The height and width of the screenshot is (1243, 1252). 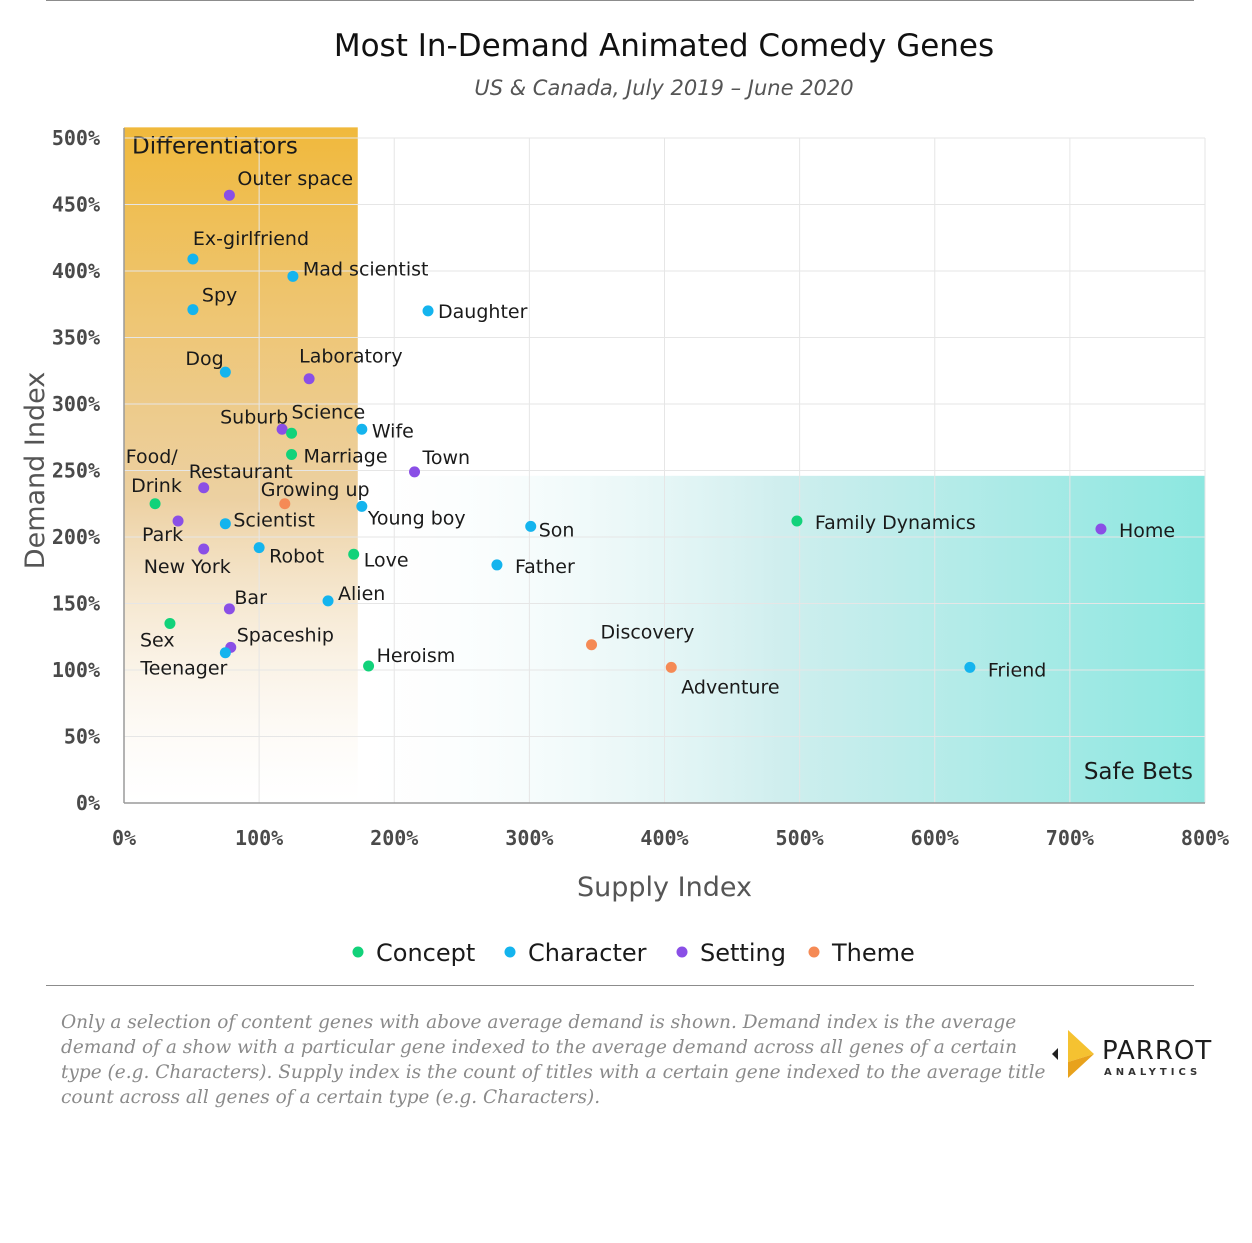 What do you see at coordinates (315, 490) in the screenshot?
I see `point-label: Growing up` at bounding box center [315, 490].